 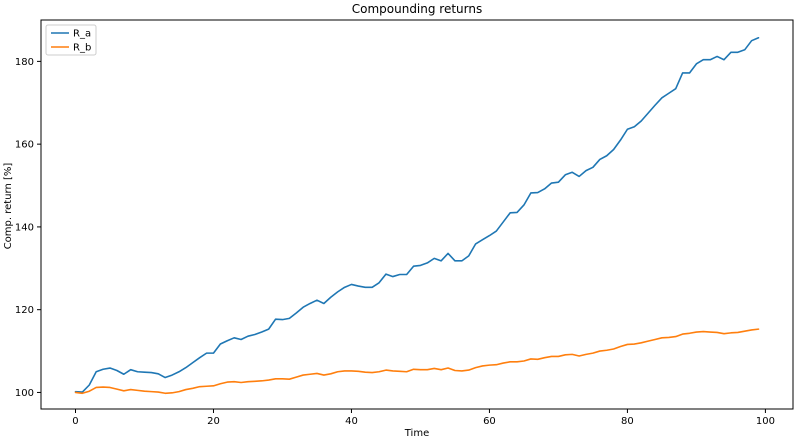 What do you see at coordinates (765, 421) in the screenshot?
I see `x-tick-label: 100` at bounding box center [765, 421].